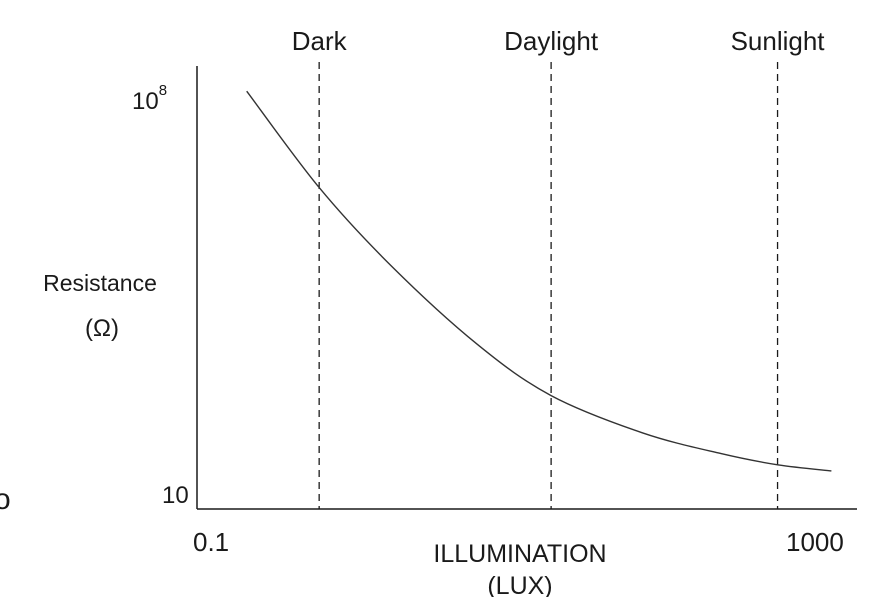  I want to click on reference-label-sunlight: Sunlight, so click(778, 41).